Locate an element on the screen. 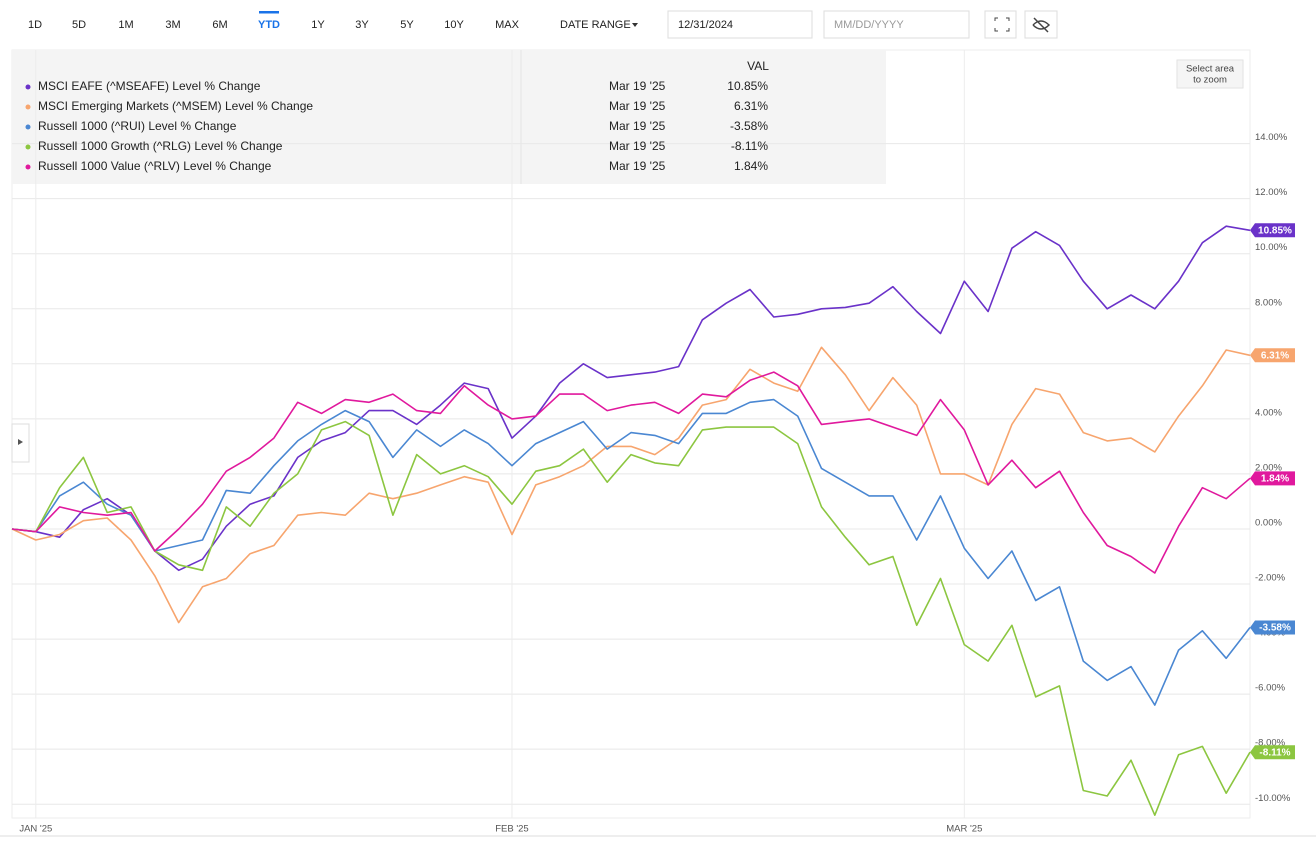  fullscreen-button is located at coordinates (1000, 24).